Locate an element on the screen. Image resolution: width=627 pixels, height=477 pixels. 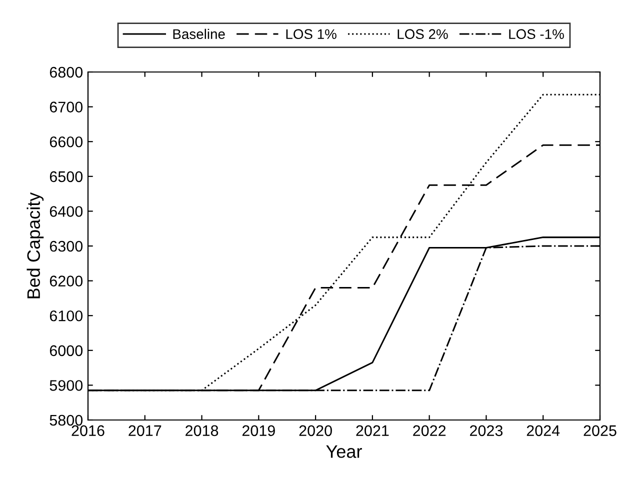
legend-label: Baseline is located at coordinates (199, 34).